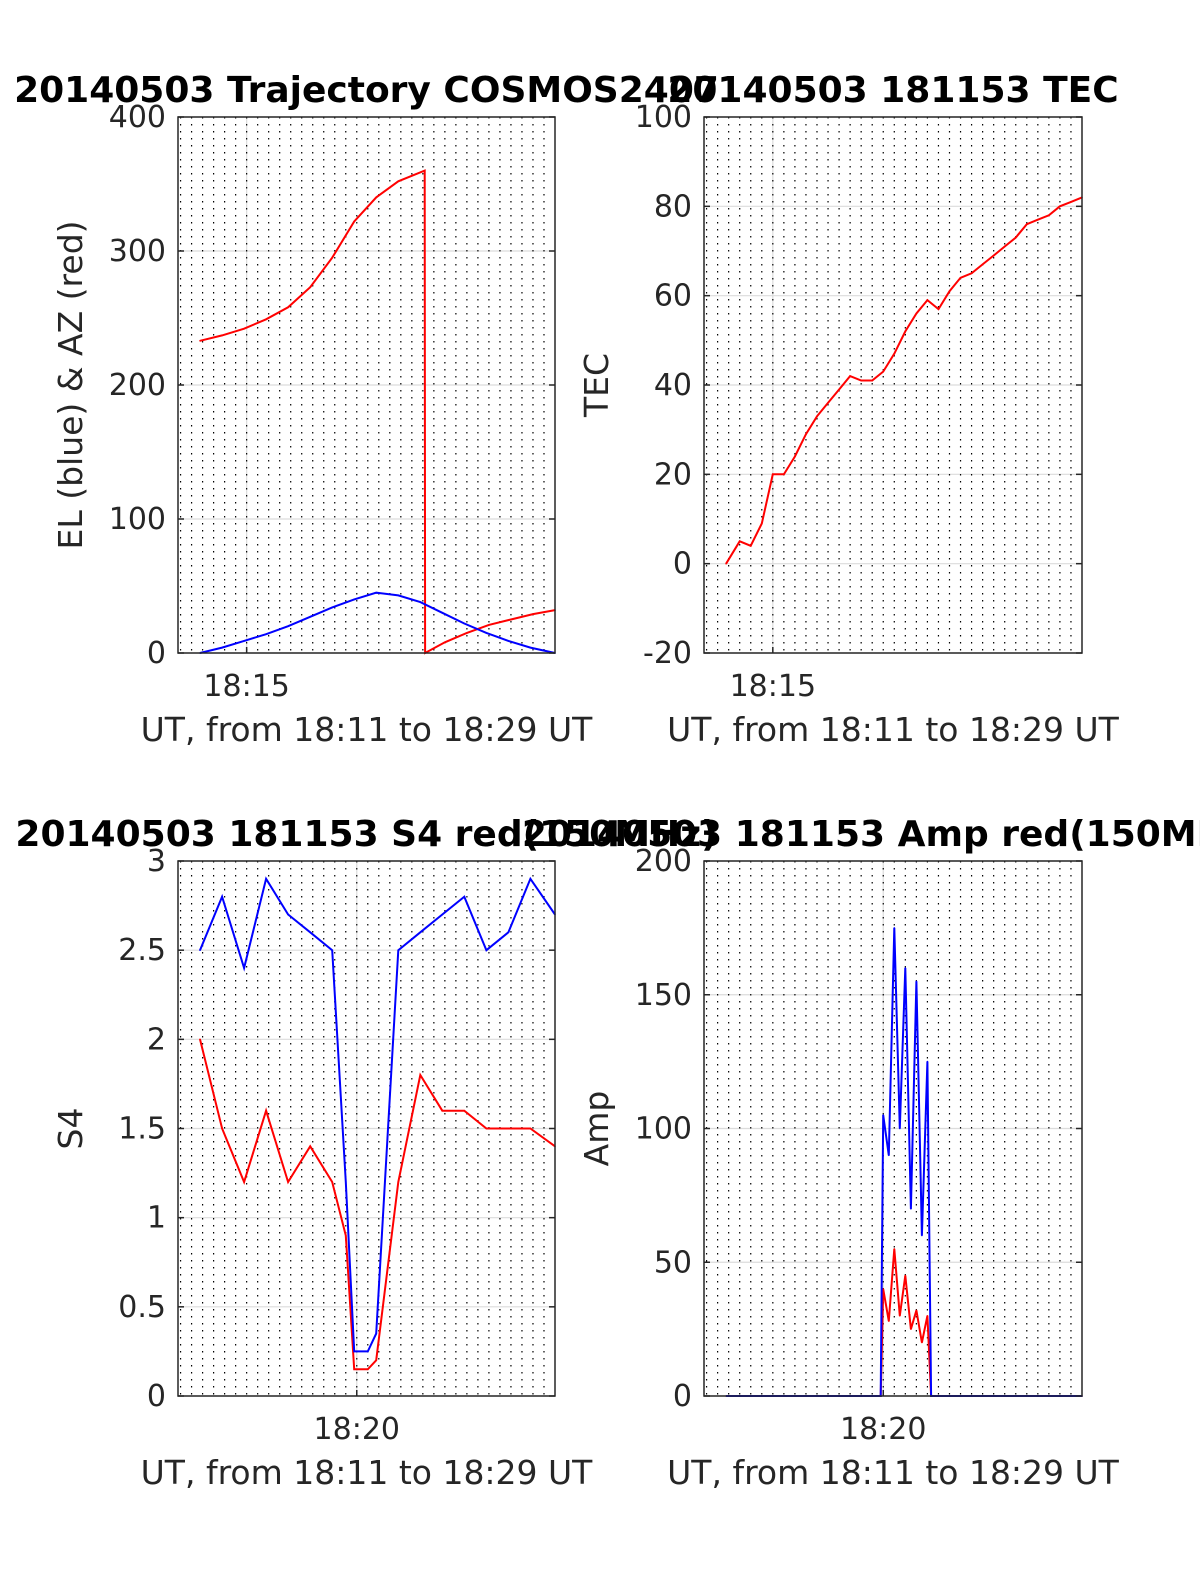 This screenshot has height=1575, width=1200. Describe the element at coordinates (673, 206) in the screenshot. I see `y-tick-label: 80` at that location.